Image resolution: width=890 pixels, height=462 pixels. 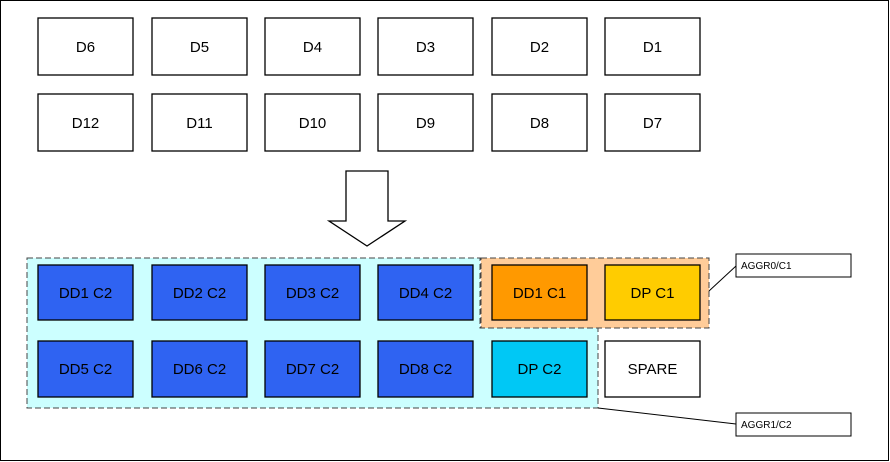 I want to click on disk-label: DD1 C2, so click(x=85, y=293).